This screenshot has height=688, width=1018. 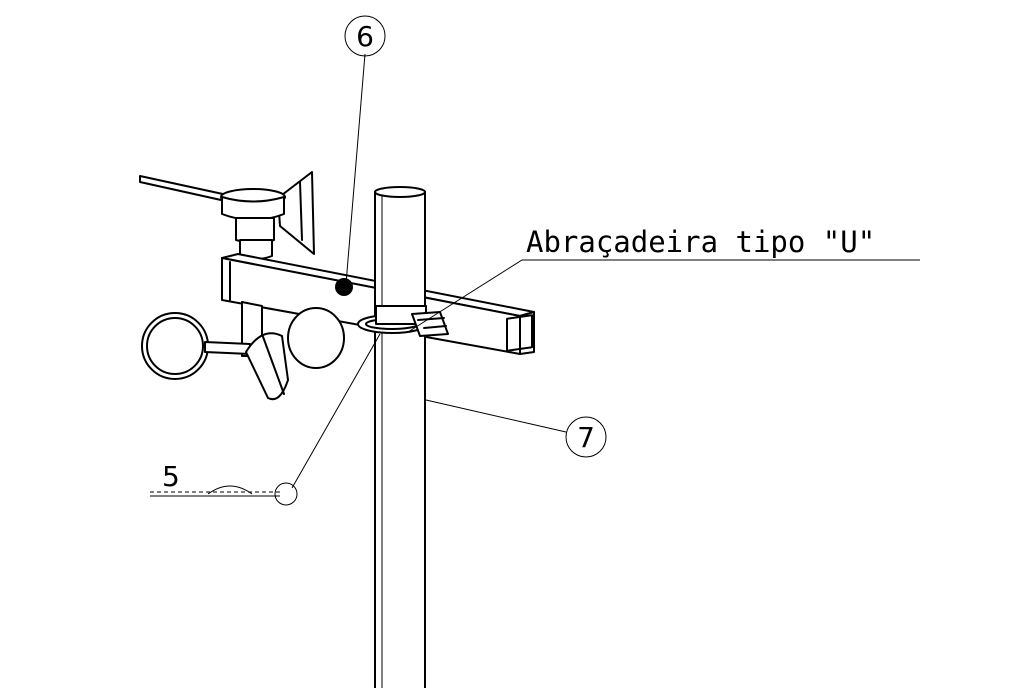 I want to click on callout-bubble-7: 7, so click(x=586, y=437).